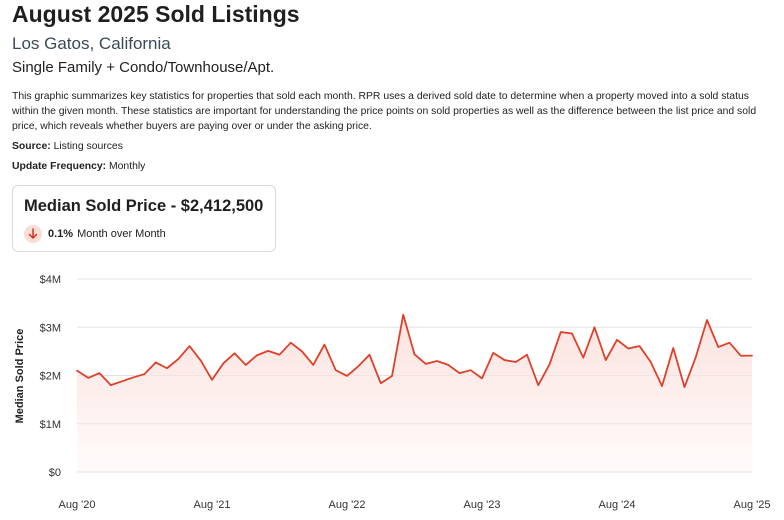 The image size is (784, 520). What do you see at coordinates (143, 67) in the screenshot?
I see `property-type-label: Single Family + Condo/Townhouse/Apt.` at bounding box center [143, 67].